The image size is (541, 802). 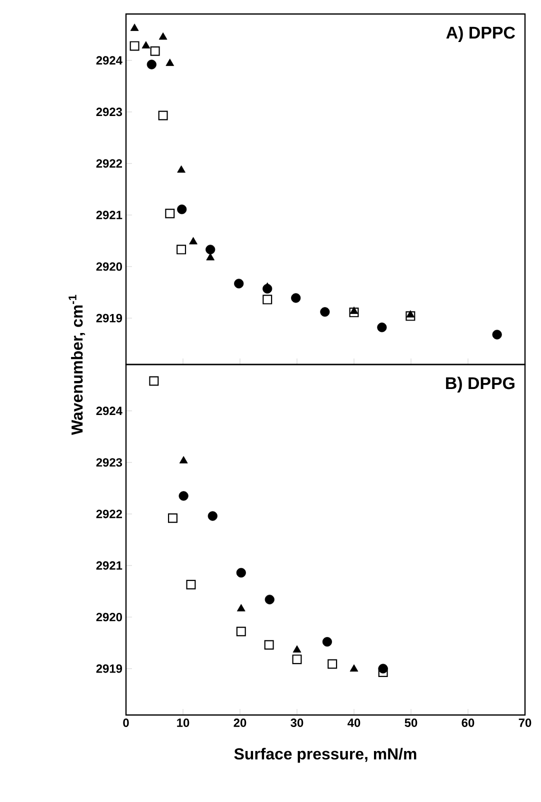 What do you see at coordinates (525, 722) in the screenshot?
I see `x-tick-label: 70` at bounding box center [525, 722].